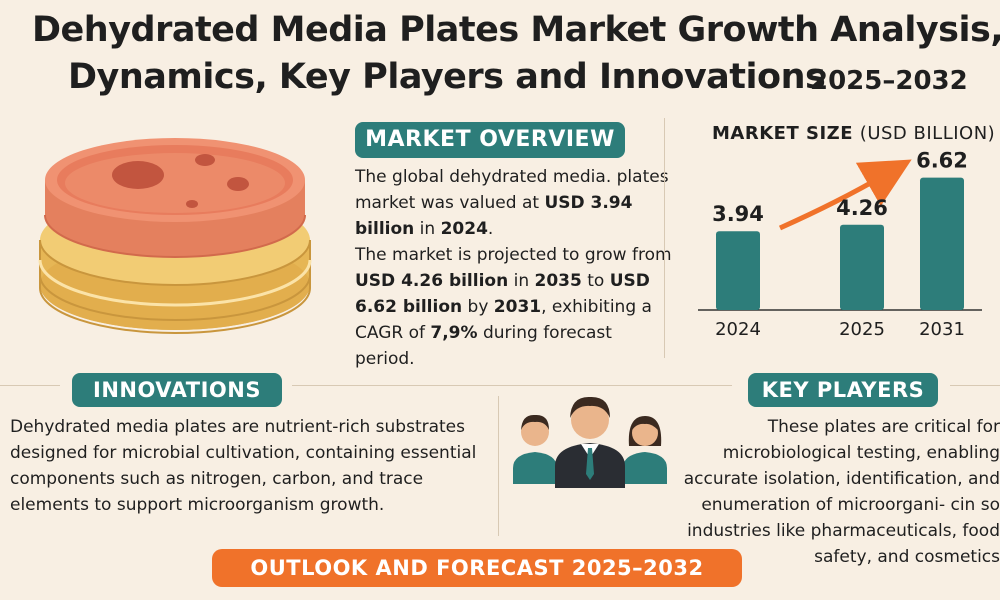 This screenshot has height=600, width=1000. I want to click on overview-text: during forecast period., so click(483, 346).